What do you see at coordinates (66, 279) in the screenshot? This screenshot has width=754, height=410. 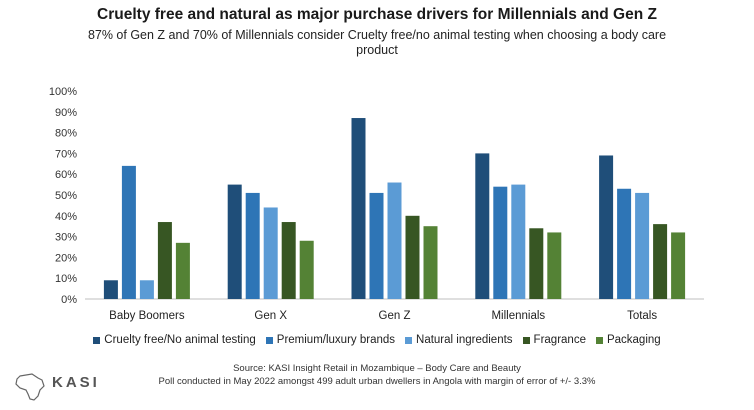 I see `y-tick-label: 10%` at bounding box center [66, 279].